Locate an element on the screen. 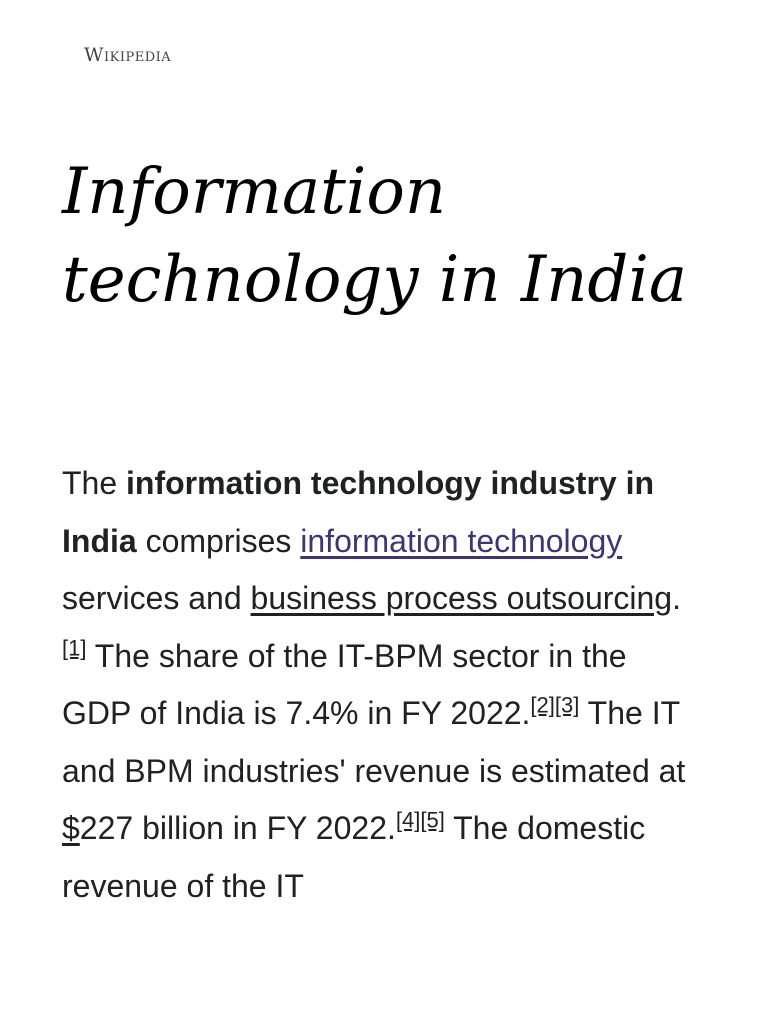  reference-link: [3] is located at coordinates (567, 705).